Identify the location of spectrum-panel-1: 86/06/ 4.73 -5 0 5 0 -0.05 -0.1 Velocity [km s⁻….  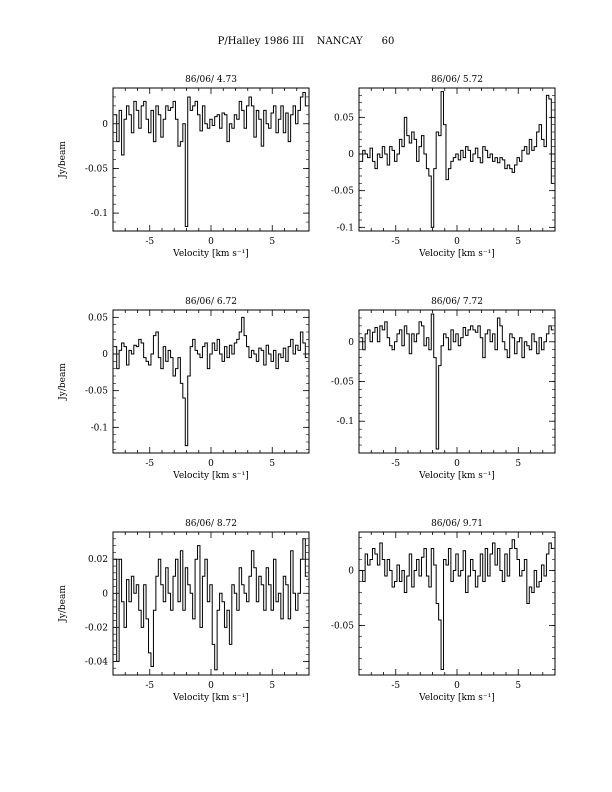
(184, 167).